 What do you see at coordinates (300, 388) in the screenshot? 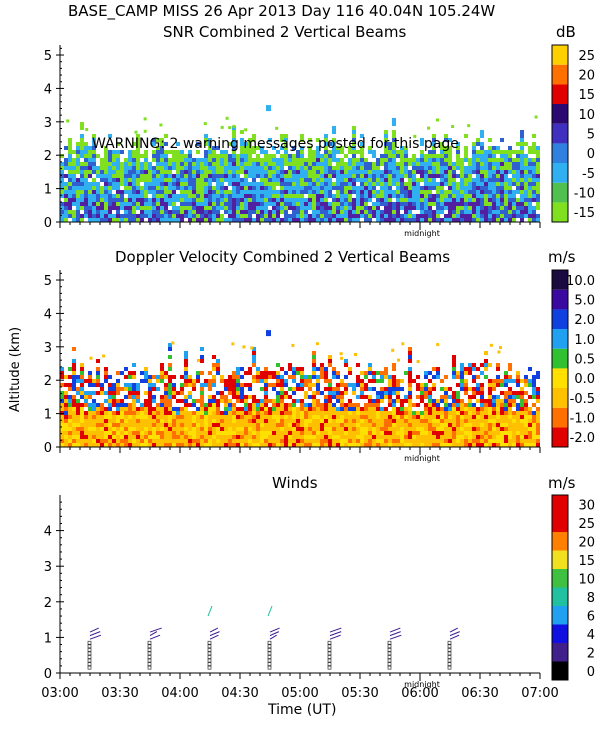
I see `velocity-heatmap` at bounding box center [300, 388].